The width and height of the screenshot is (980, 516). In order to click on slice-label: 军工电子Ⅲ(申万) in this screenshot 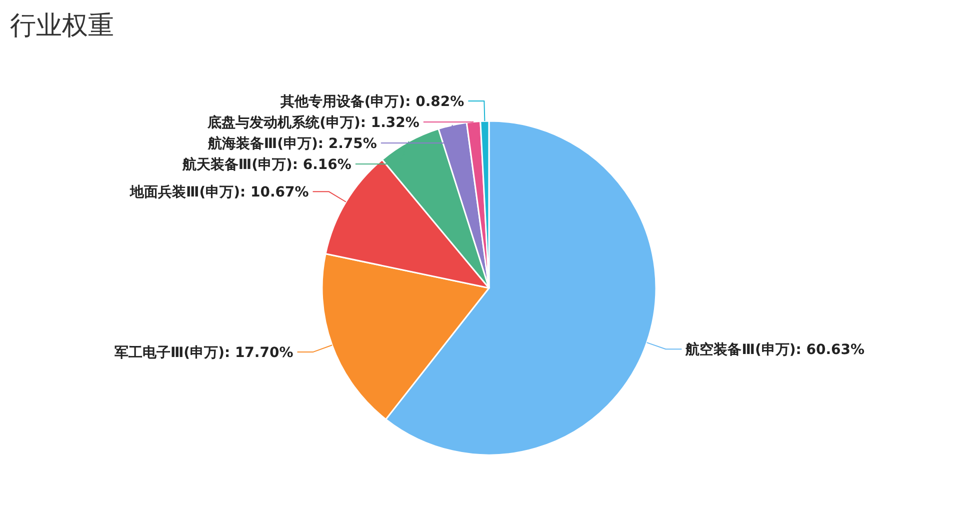, I will do `click(169, 352)`.